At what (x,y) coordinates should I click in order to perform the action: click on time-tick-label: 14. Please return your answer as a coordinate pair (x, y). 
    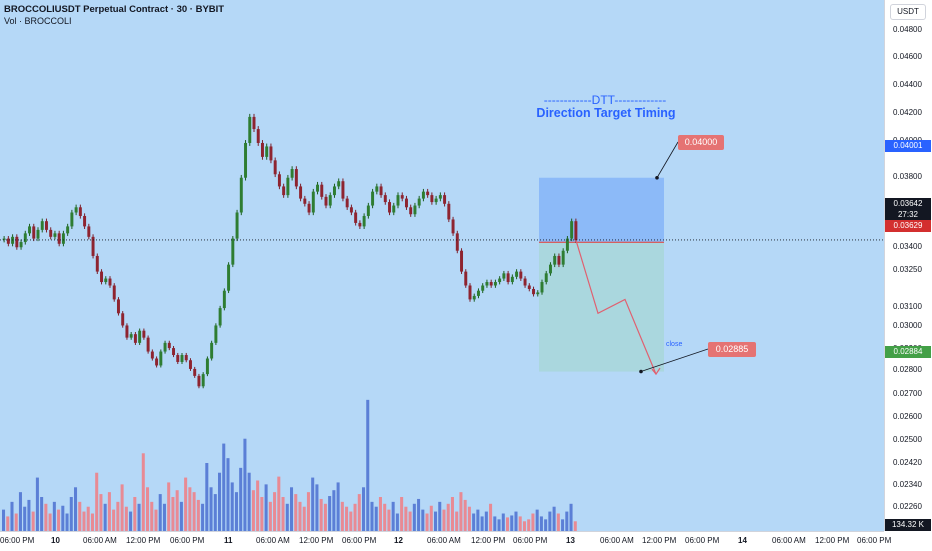
    Looking at the image, I should click on (742, 540).